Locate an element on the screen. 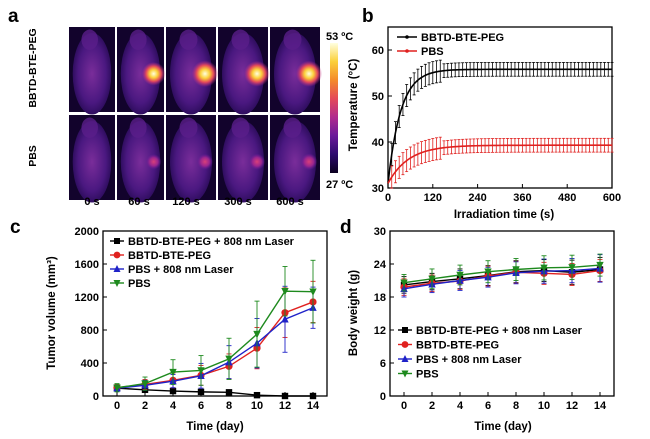 The height and width of the screenshot is (439, 650). y-tick-label: 18 is located at coordinates (380, 298).